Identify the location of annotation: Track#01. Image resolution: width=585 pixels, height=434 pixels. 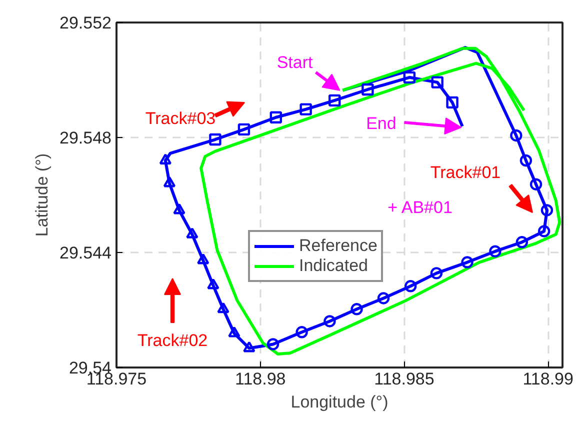
(465, 172).